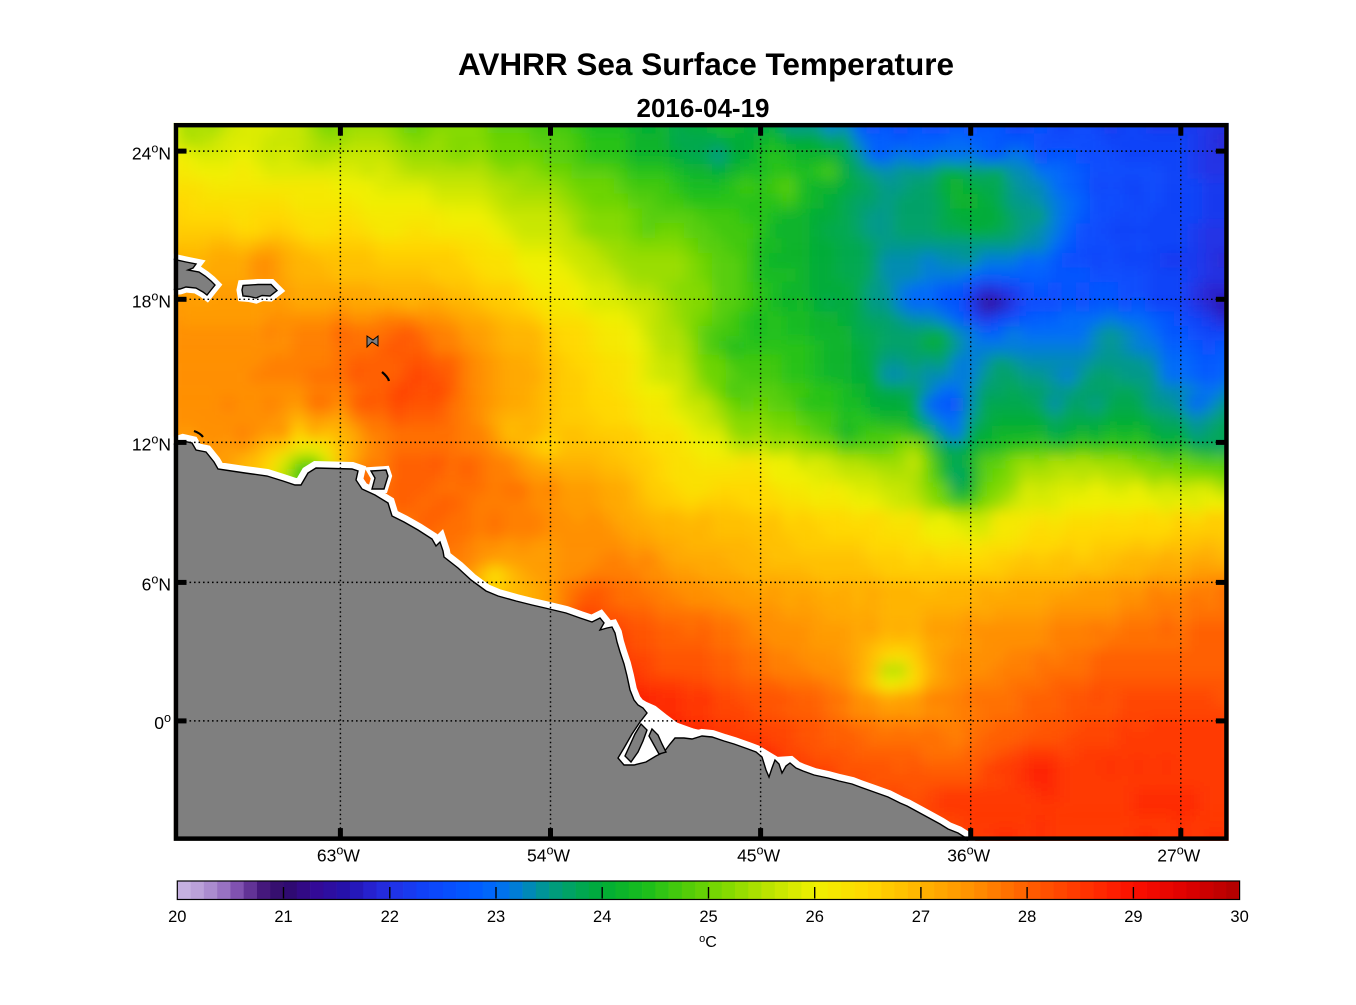 The height and width of the screenshot is (1005, 1356). Describe the element at coordinates (703, 108) in the screenshot. I see `svg-text: 2016-04-19` at that location.